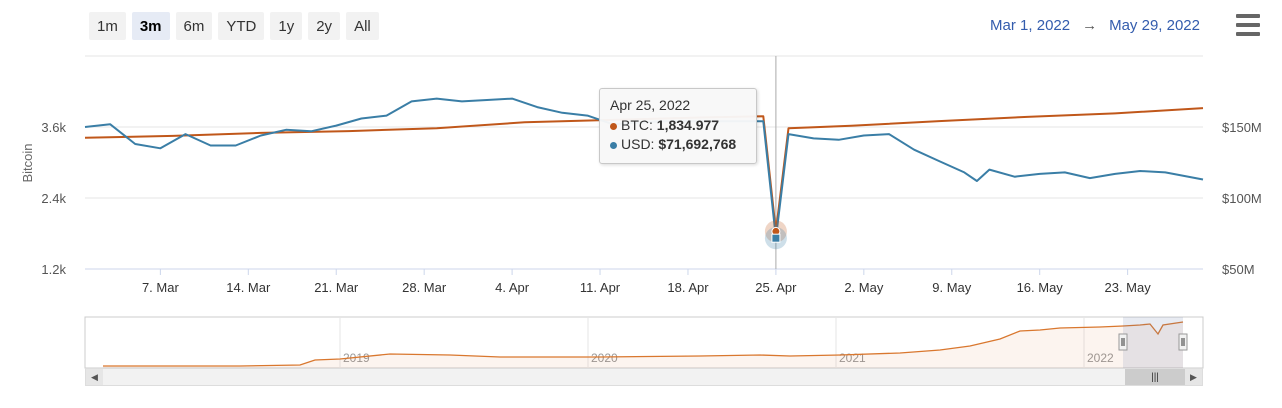 Image resolution: width=1282 pixels, height=408 pixels. I want to click on x-tick-label: 28. Mar, so click(424, 287).